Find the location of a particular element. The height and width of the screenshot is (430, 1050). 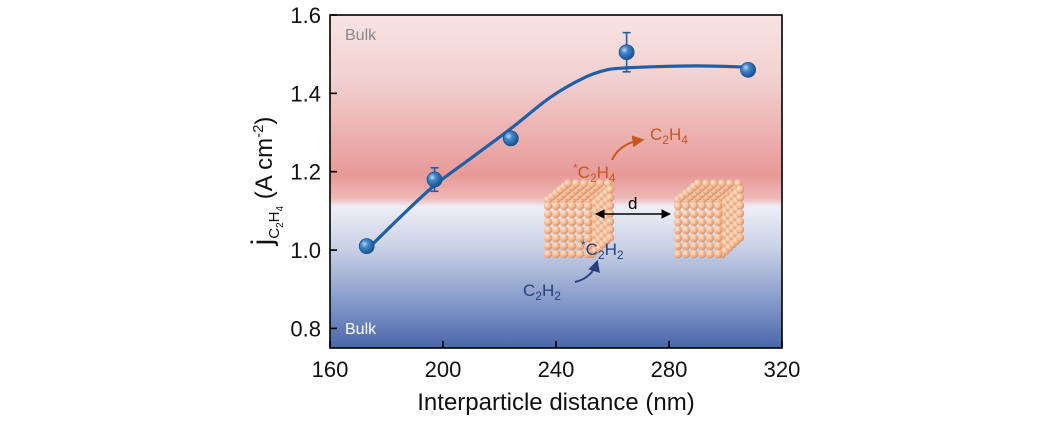

gas-ethylene-label: C2H4 is located at coordinates (669, 136).